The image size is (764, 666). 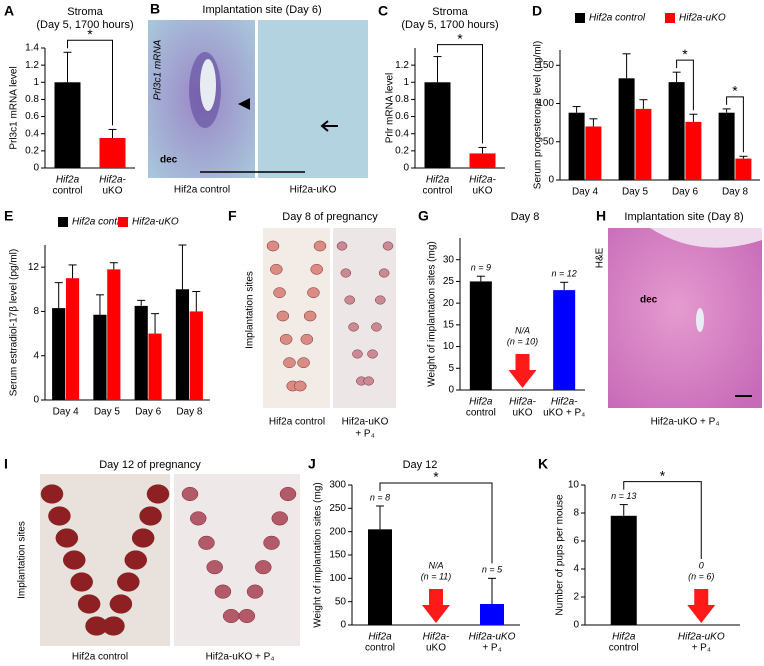 I want to click on legend-label: Hif2a control, so click(x=100, y=222).